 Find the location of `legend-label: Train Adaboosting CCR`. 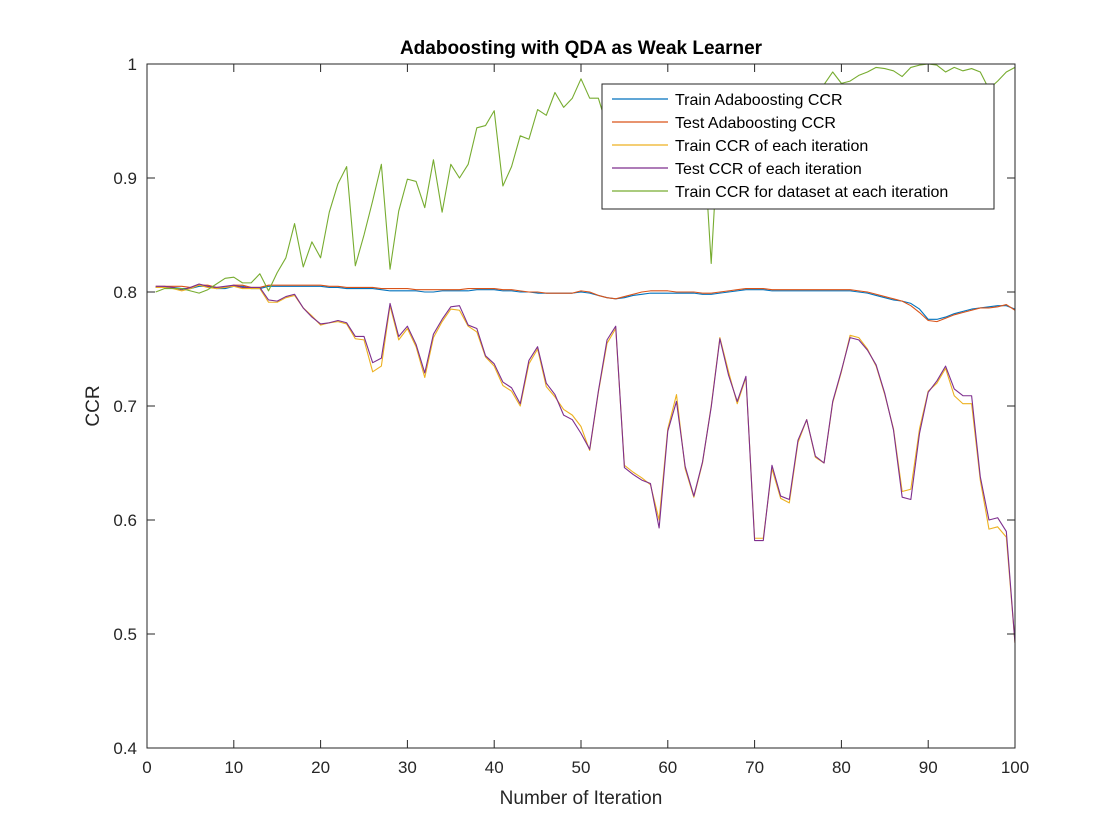

legend-label: Train Adaboosting CCR is located at coordinates (759, 100).